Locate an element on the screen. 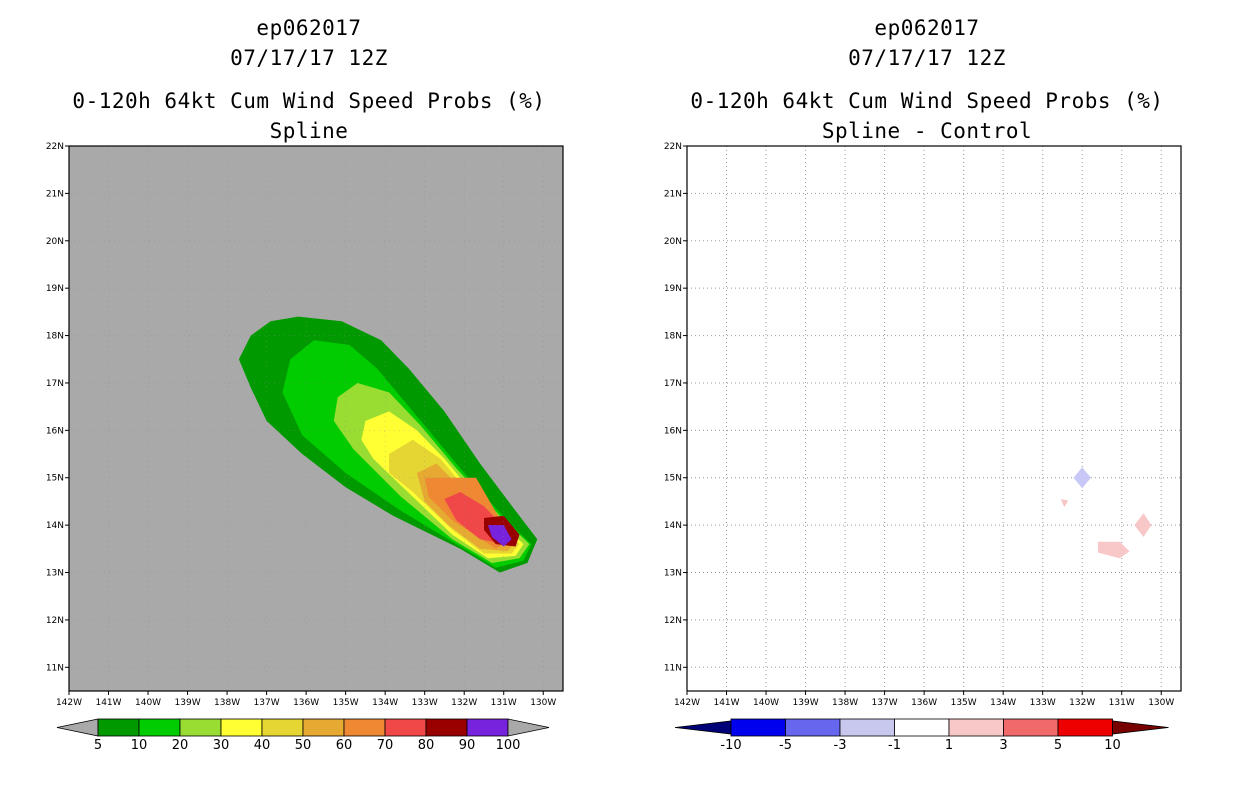 The width and height of the screenshot is (1236, 800). colorbar-label: 60 is located at coordinates (344, 745).